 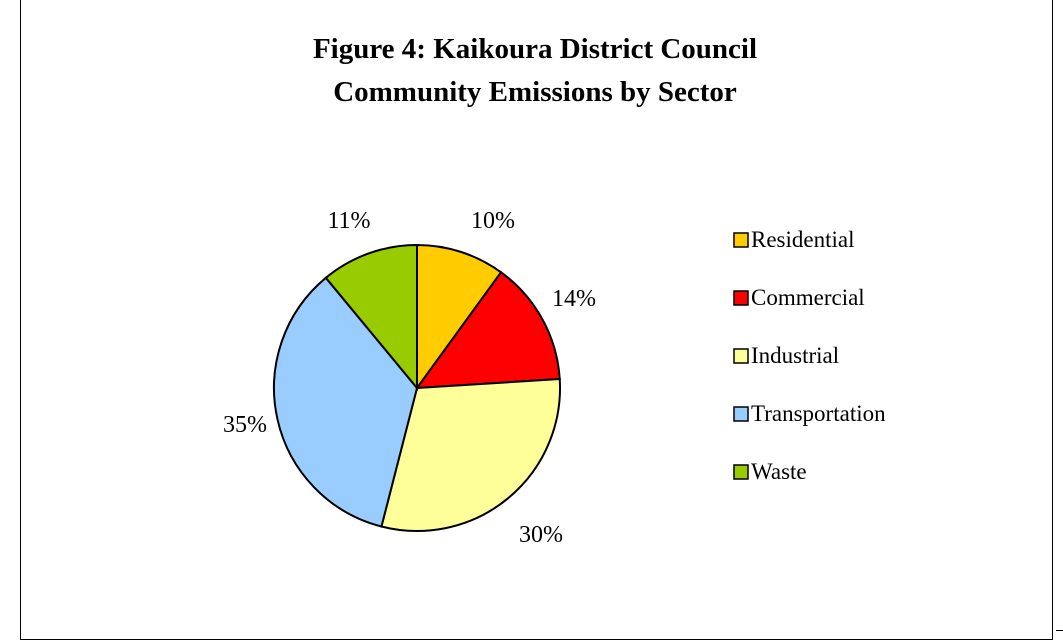 I want to click on legend-swatch-waste, so click(x=741, y=472).